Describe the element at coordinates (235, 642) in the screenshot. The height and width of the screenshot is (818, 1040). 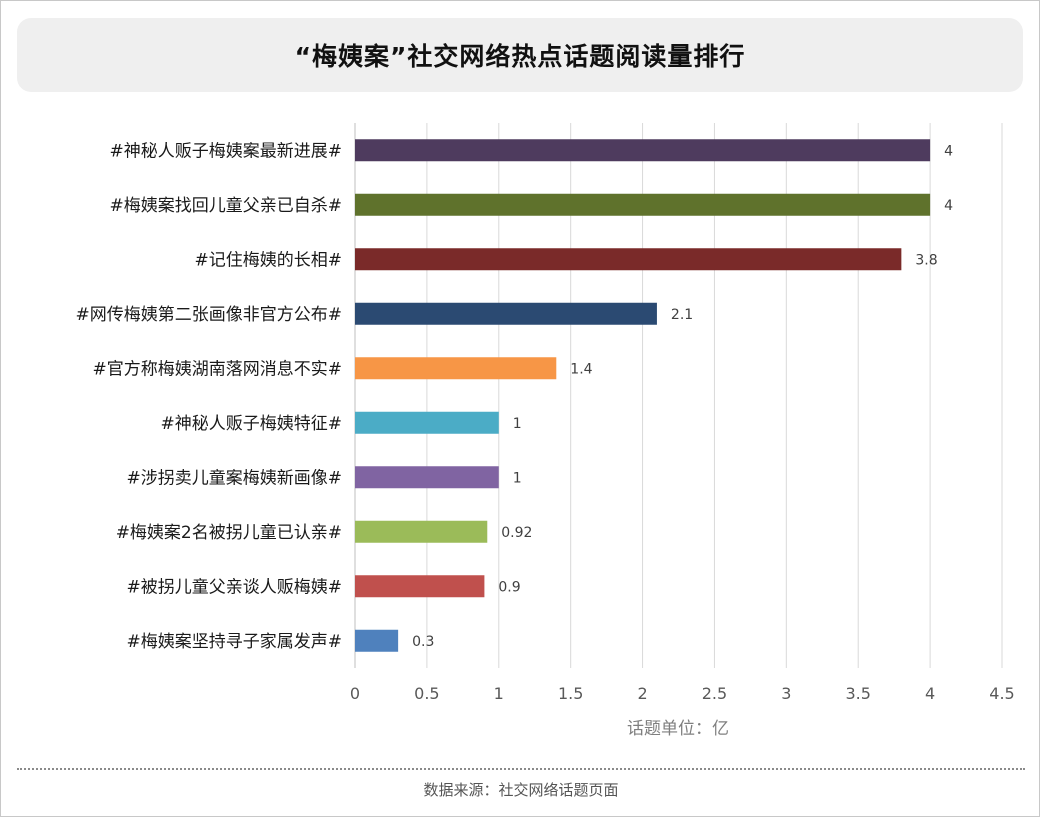
I see `category-label: #梅姨案坚持寻子家属发声#` at that location.